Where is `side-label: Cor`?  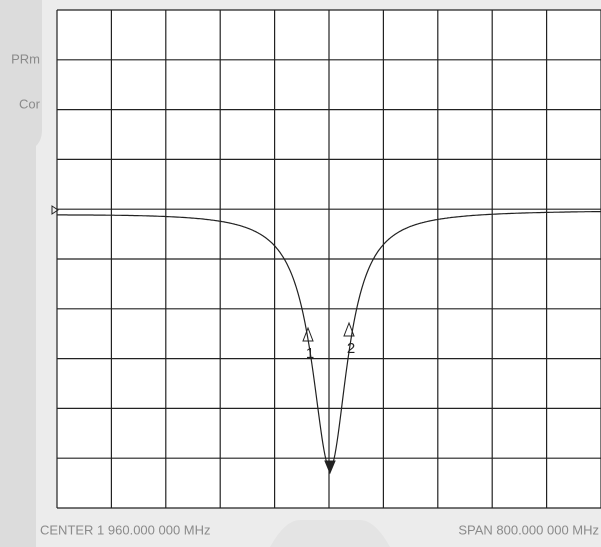 side-label: Cor is located at coordinates (30, 103).